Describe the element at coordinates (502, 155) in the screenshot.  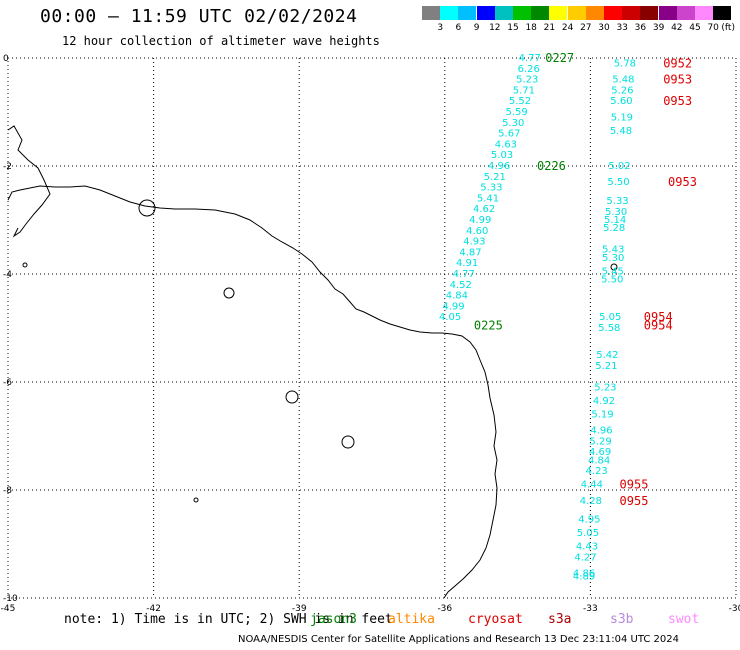
I see `swh-value: 5.03` at that location.